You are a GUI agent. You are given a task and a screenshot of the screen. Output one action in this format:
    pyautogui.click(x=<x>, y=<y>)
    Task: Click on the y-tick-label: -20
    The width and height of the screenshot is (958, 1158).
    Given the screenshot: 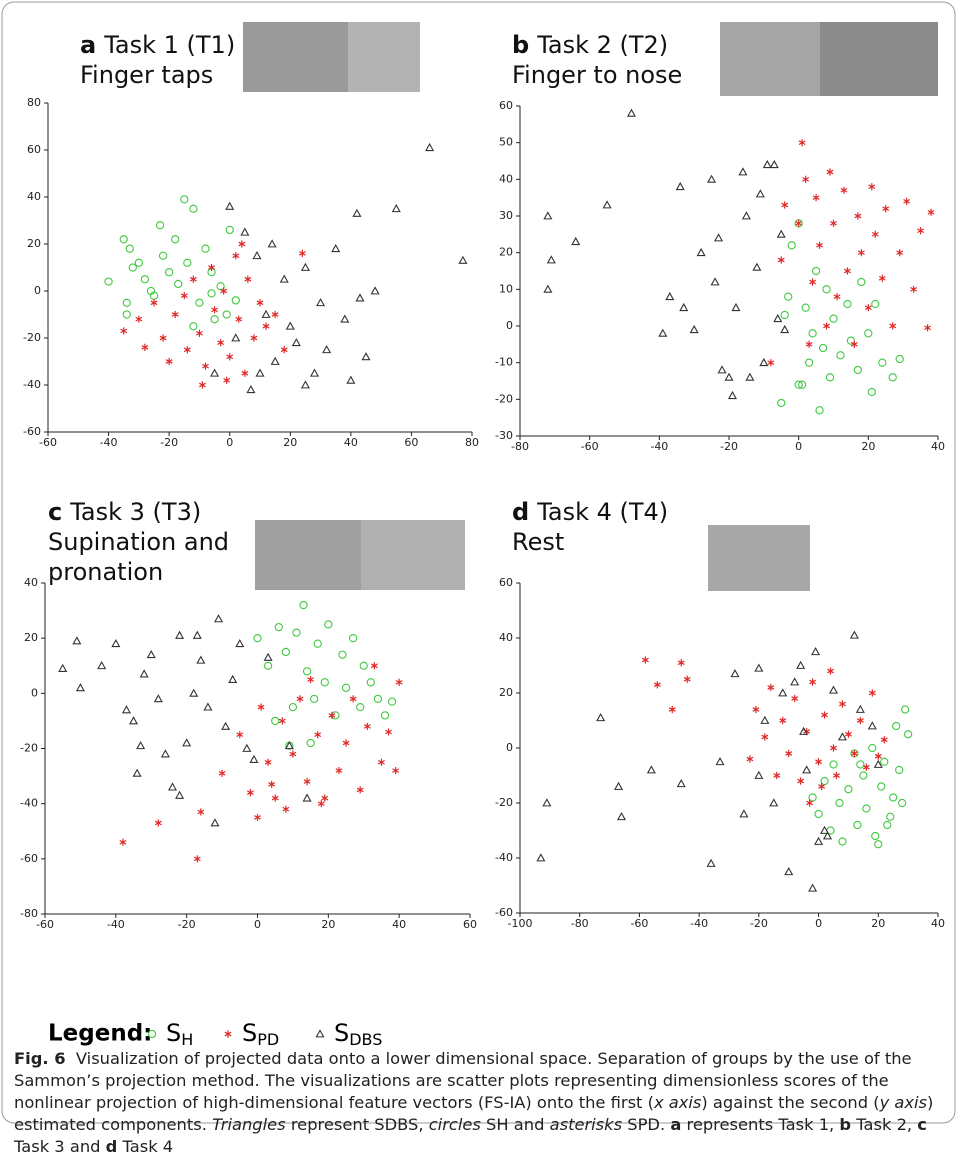 What is the action you would take?
    pyautogui.click(x=504, y=398)
    